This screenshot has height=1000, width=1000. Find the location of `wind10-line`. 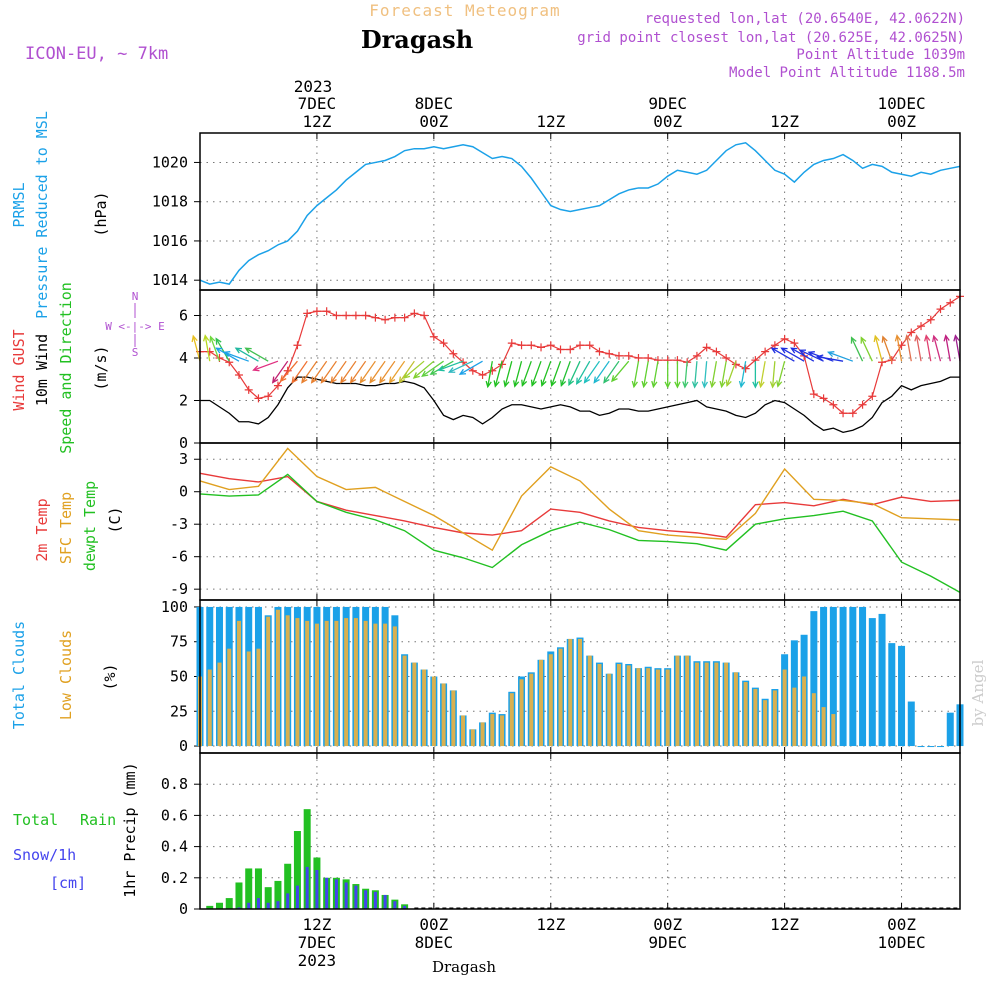

wind10-line is located at coordinates (580, 405).